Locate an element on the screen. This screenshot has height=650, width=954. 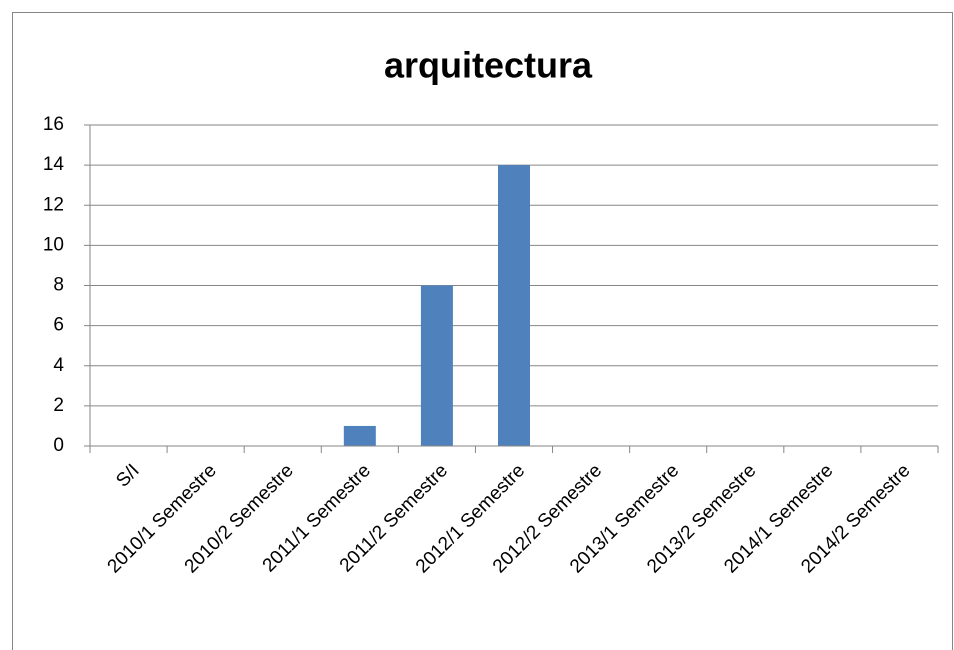
y-tick-label: 12 is located at coordinates (53, 204).